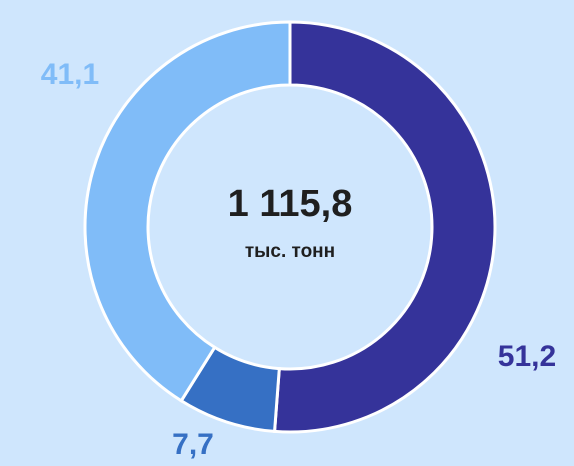 The height and width of the screenshot is (466, 574). Describe the element at coordinates (290, 251) in the screenshot. I see `center-unit: тыс. тонн` at that location.